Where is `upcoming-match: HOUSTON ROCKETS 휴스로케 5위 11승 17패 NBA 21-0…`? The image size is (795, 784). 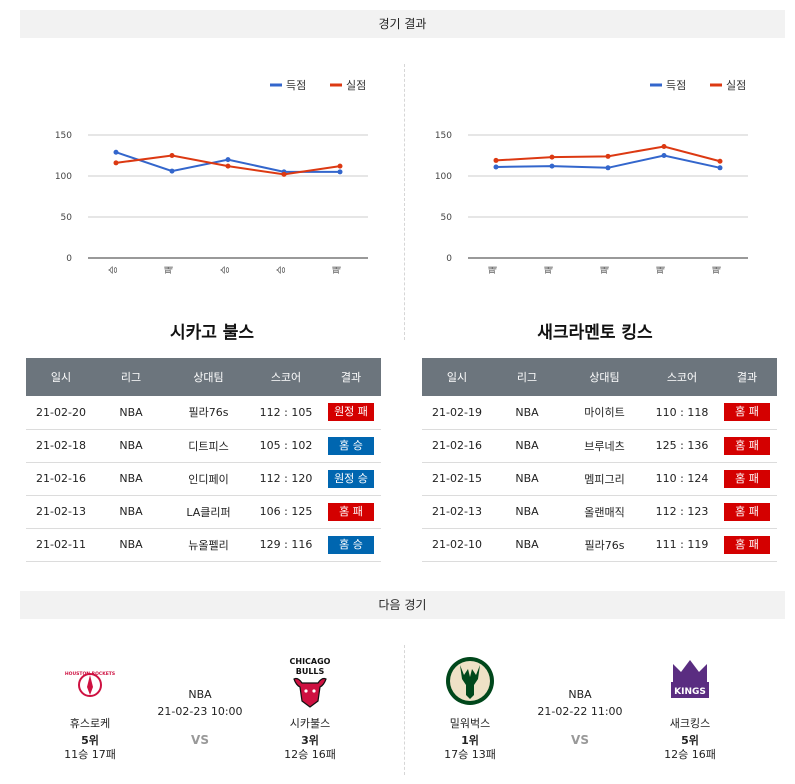 upcoming-match: HOUSTON ROCKETS 휴스로케 5위 11승 17패 NBA 21-0… is located at coordinates (210, 715).